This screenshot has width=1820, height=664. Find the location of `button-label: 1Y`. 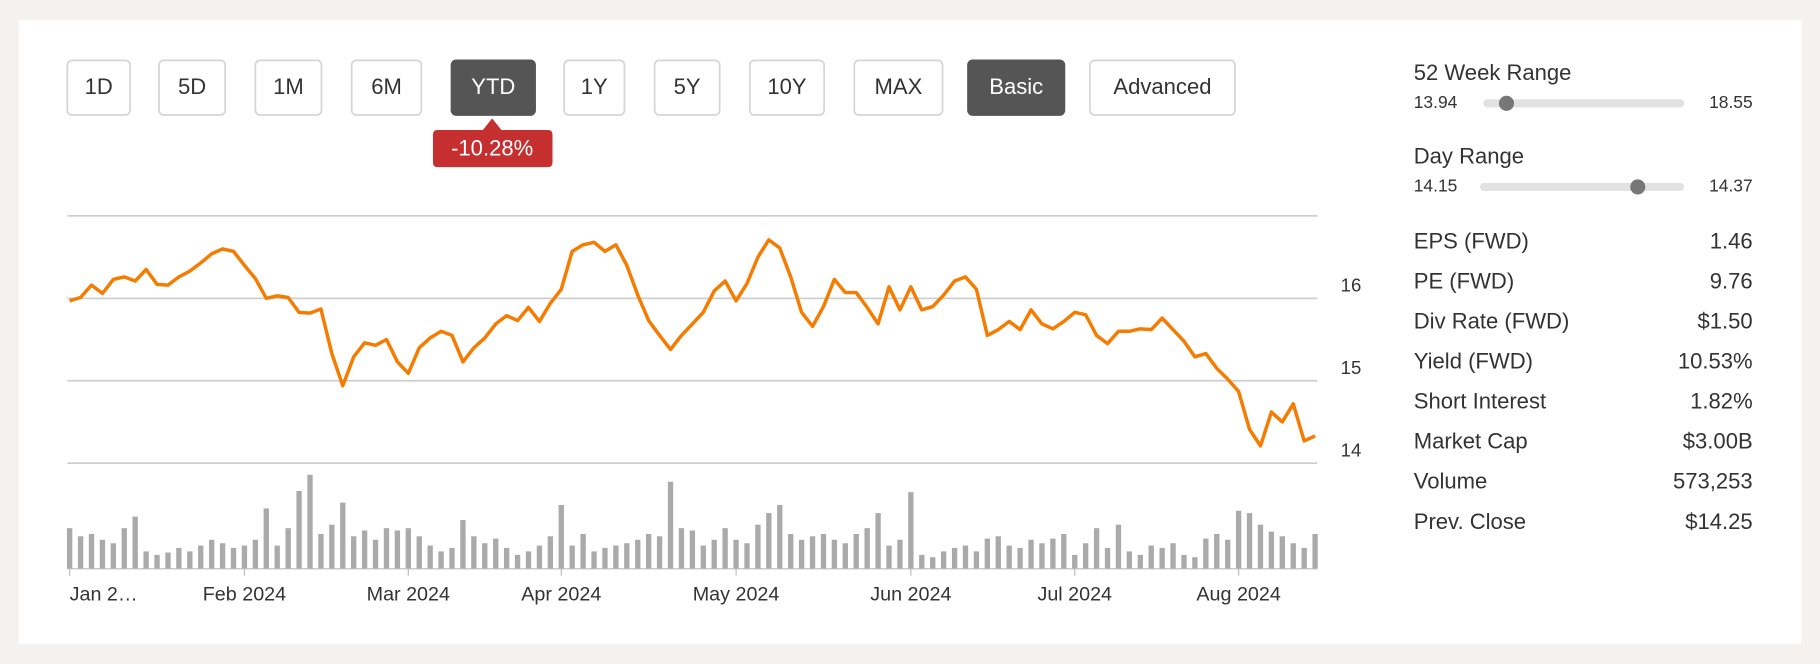

button-label: 1Y is located at coordinates (594, 86).